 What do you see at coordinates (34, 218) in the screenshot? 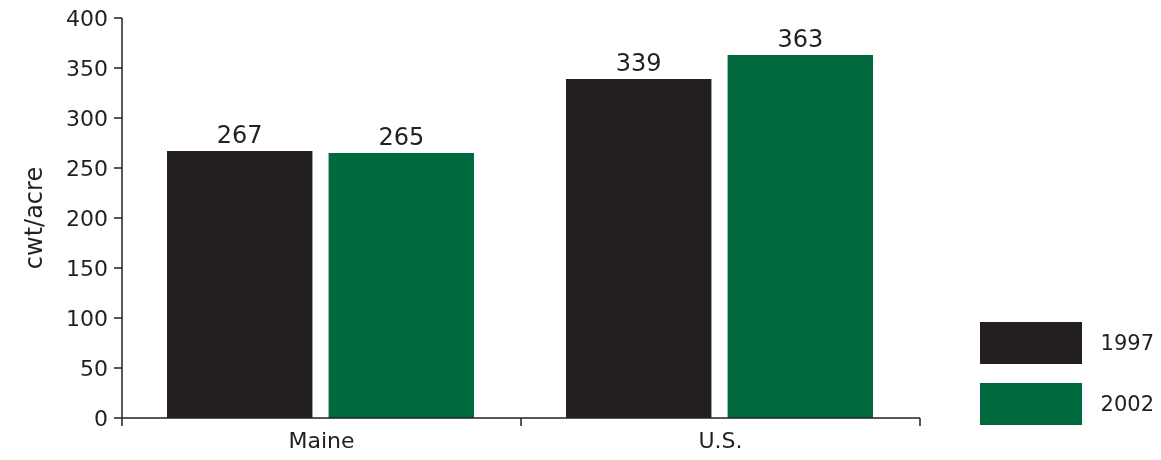
I see `y-axis-title: cwt/acre` at bounding box center [34, 218].